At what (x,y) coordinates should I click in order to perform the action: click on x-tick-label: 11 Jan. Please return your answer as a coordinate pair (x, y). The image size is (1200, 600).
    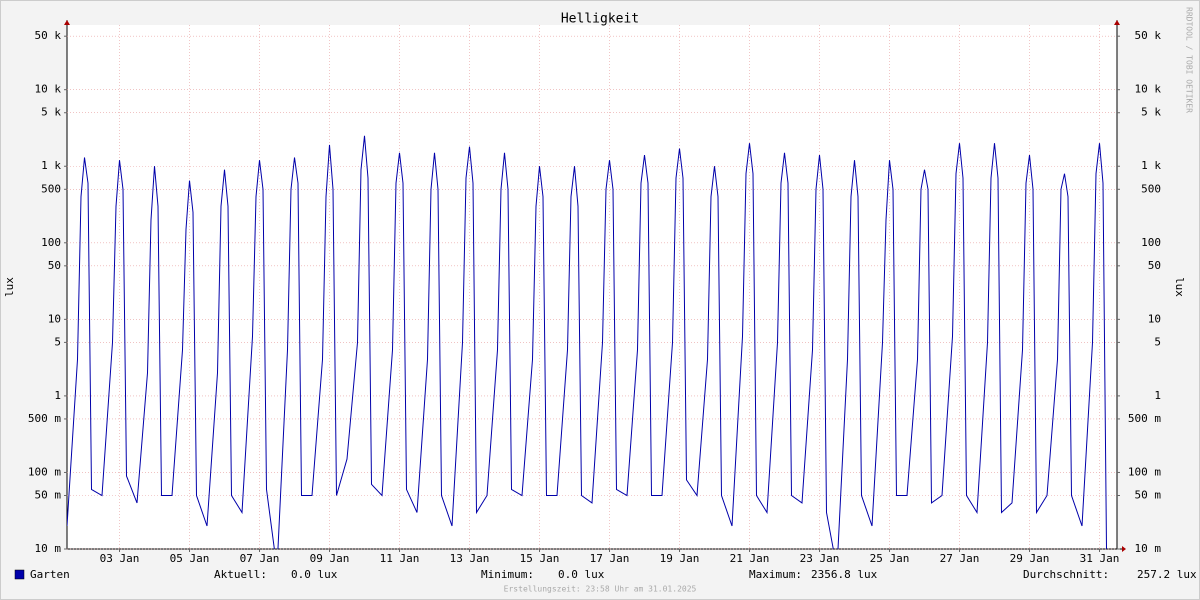
    Looking at the image, I should click on (400, 558).